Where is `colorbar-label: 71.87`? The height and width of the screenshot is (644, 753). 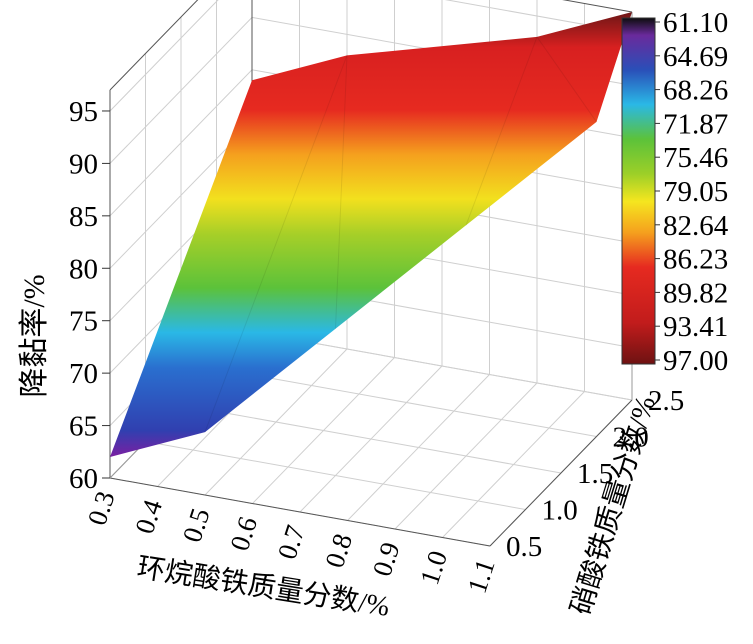
colorbar-label: 71.87 is located at coordinates (695, 124).